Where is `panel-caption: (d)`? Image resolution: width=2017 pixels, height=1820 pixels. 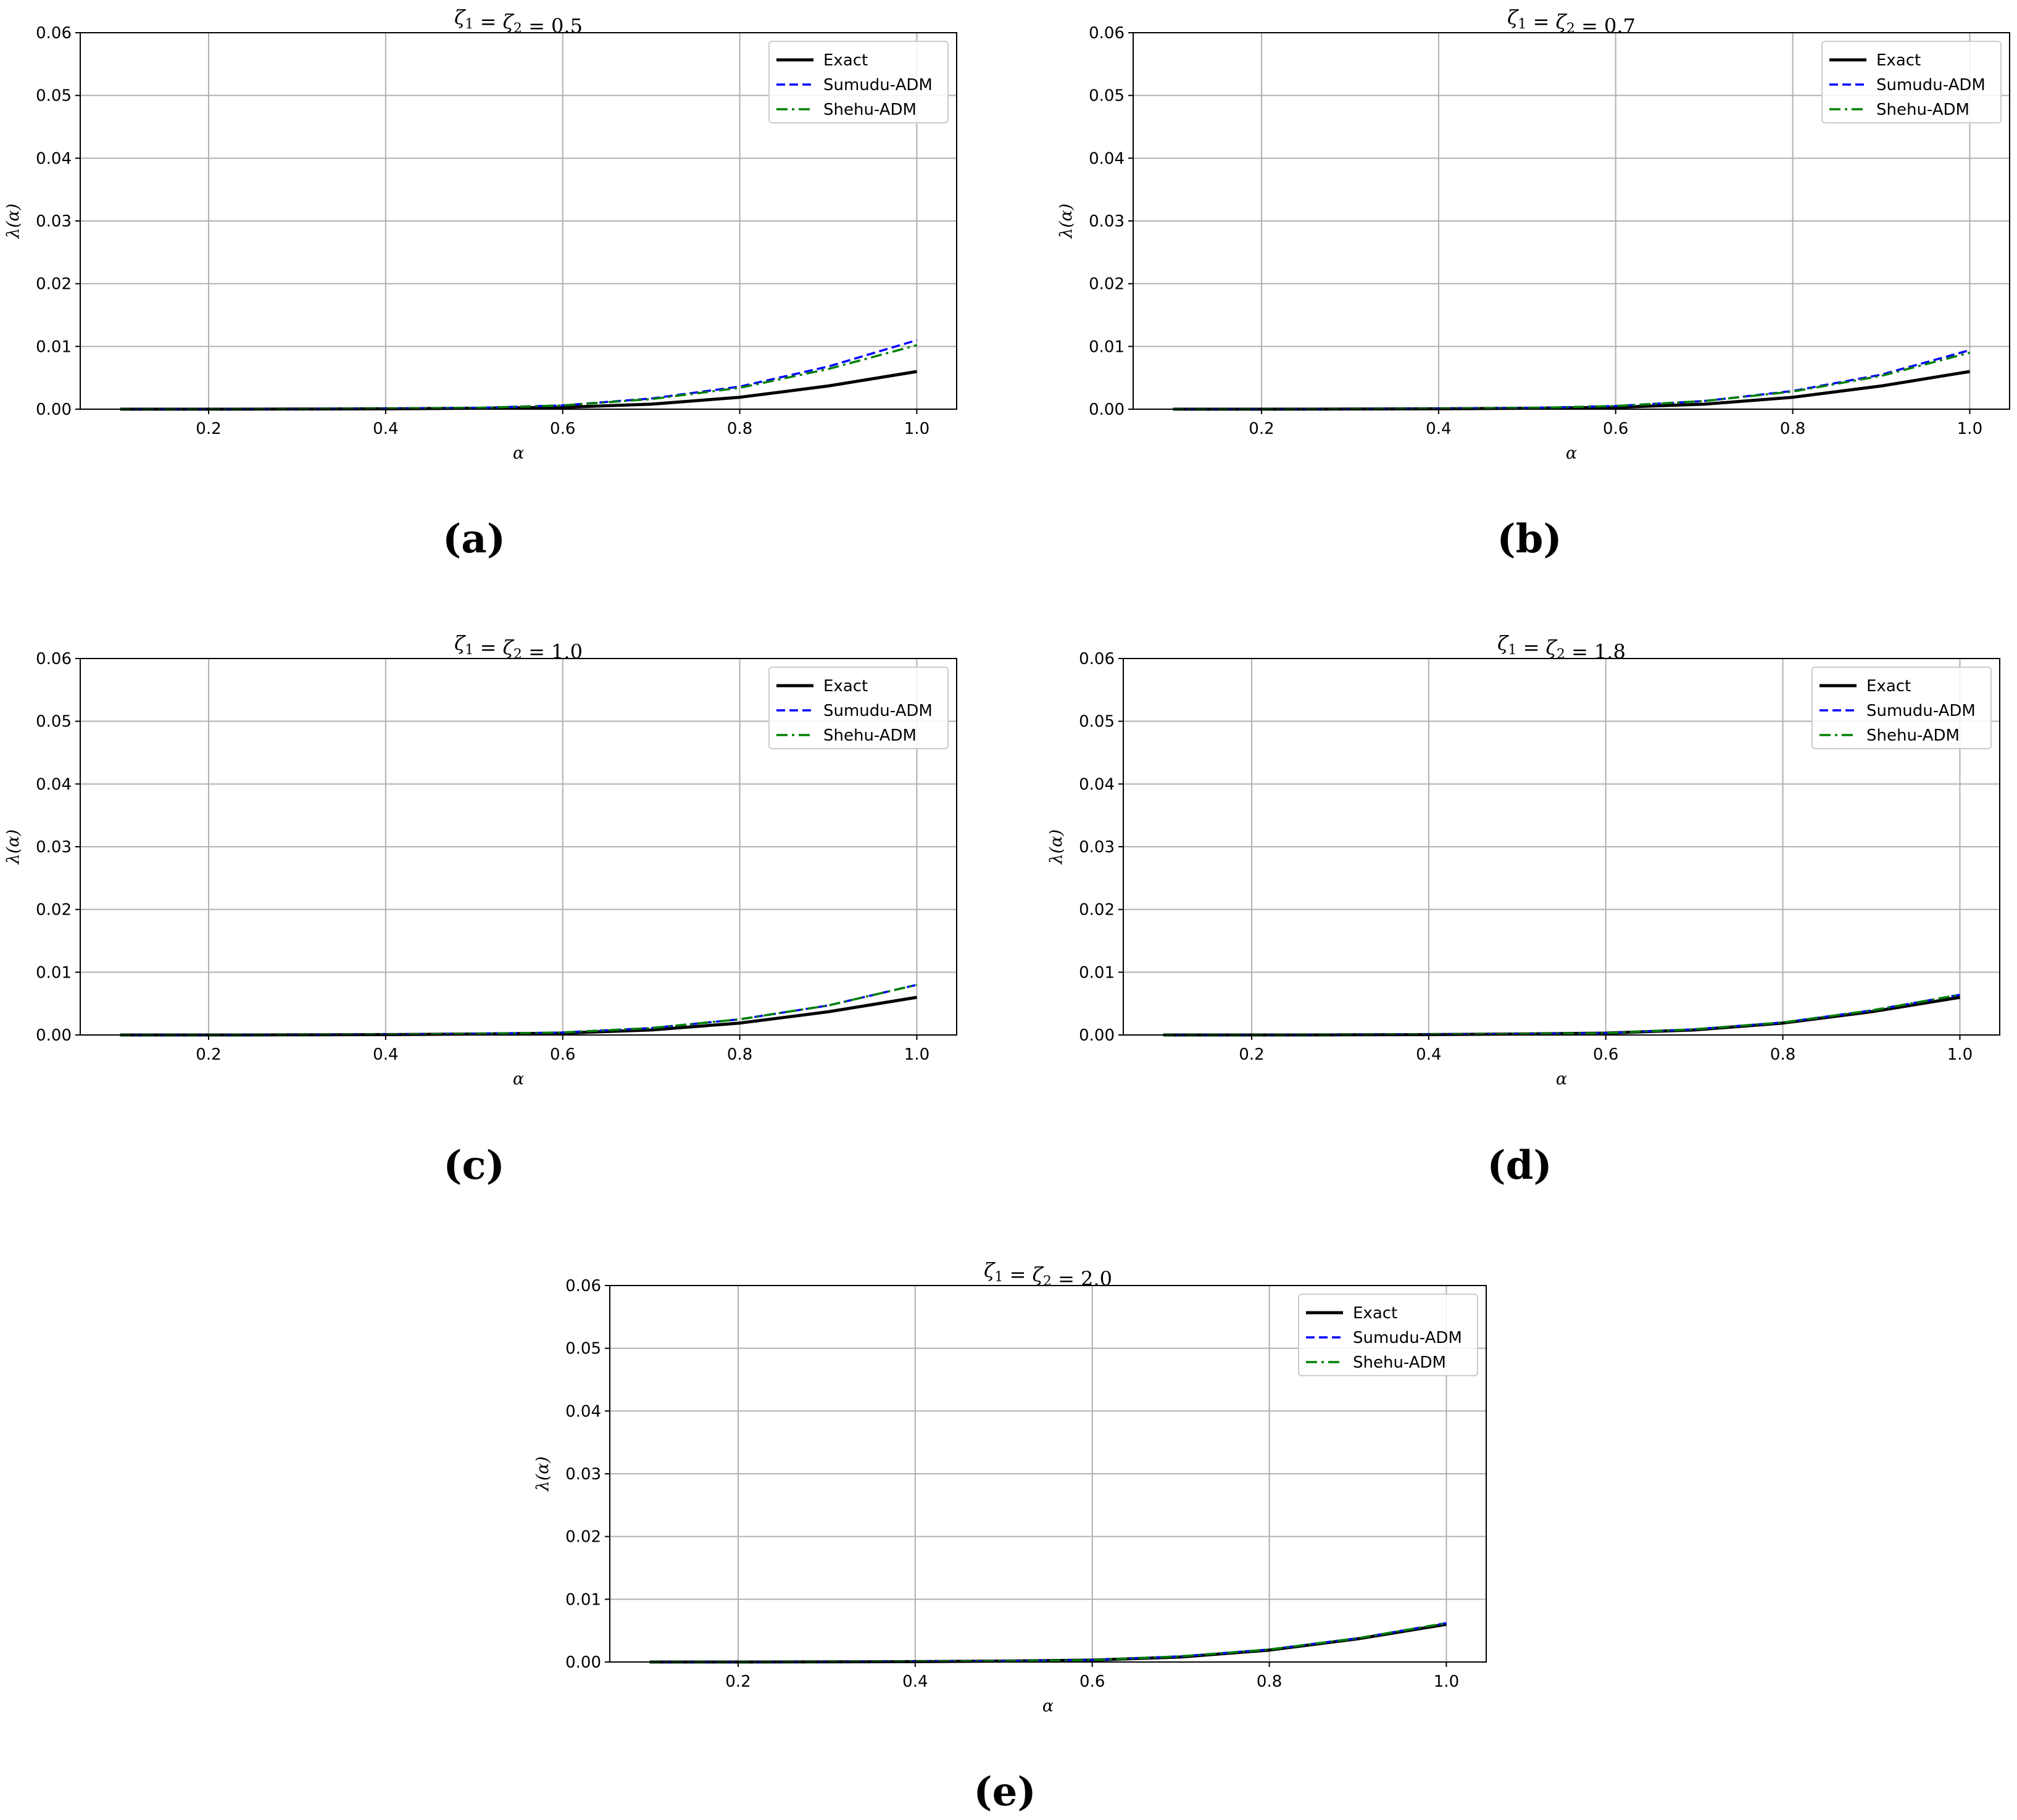 panel-caption: (d) is located at coordinates (1519, 1165).